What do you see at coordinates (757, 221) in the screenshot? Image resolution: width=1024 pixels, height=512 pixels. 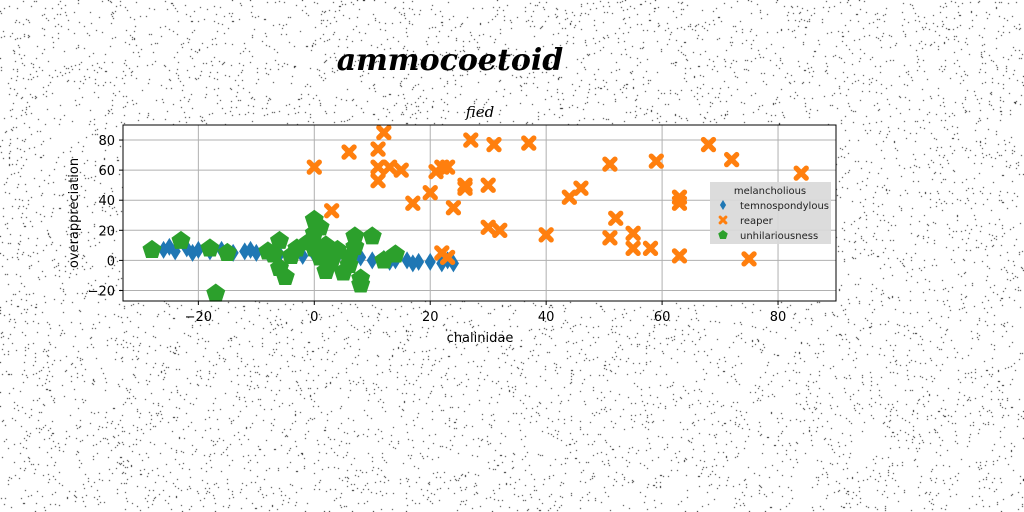 I see `legend-label-reaper: reaper` at bounding box center [757, 221].